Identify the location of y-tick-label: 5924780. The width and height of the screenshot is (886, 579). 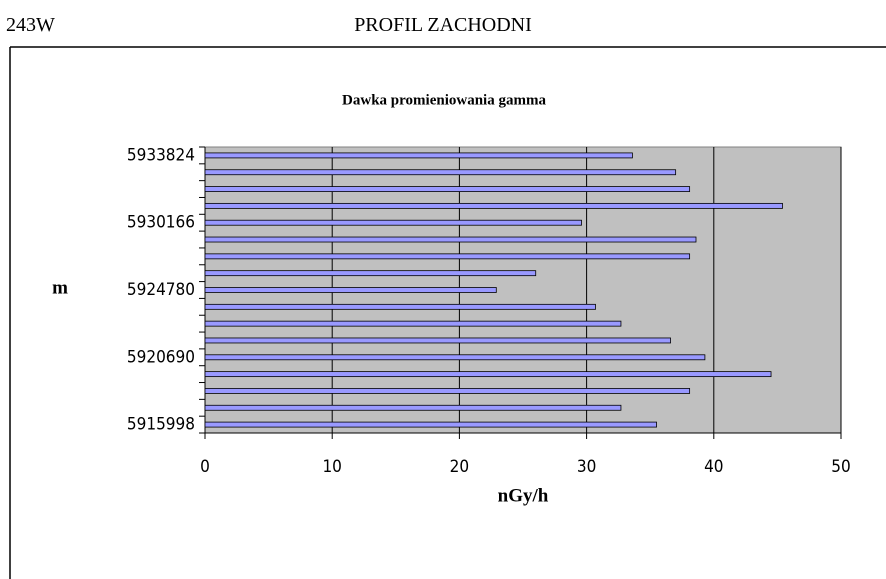
(161, 290).